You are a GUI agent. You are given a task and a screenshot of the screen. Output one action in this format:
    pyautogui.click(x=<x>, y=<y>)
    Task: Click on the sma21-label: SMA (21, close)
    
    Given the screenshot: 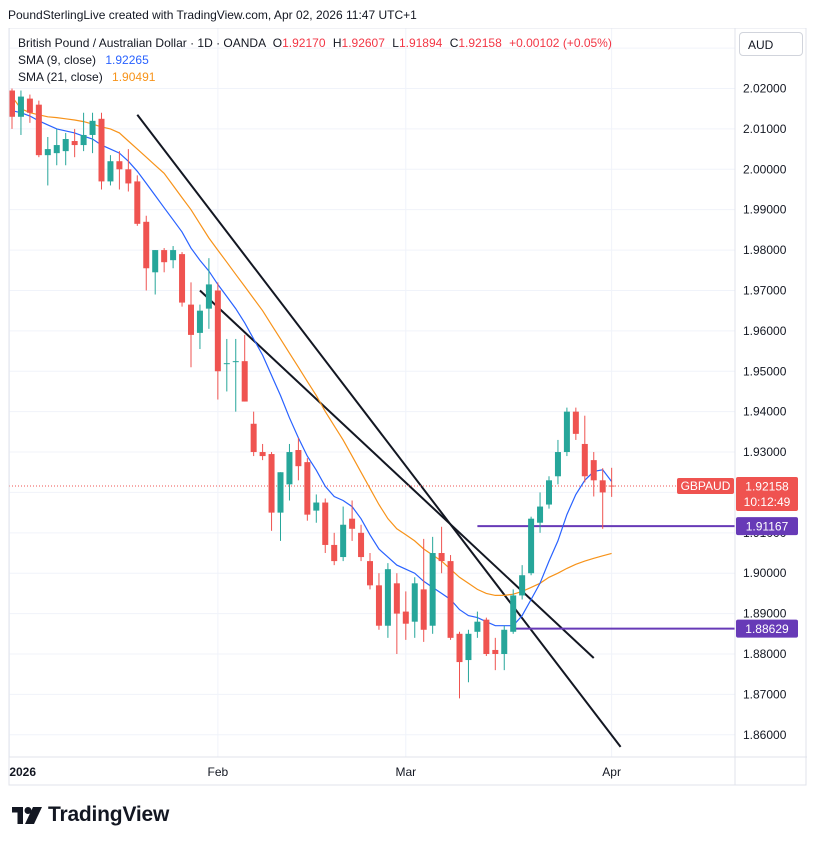 What is the action you would take?
    pyautogui.click(x=60, y=77)
    